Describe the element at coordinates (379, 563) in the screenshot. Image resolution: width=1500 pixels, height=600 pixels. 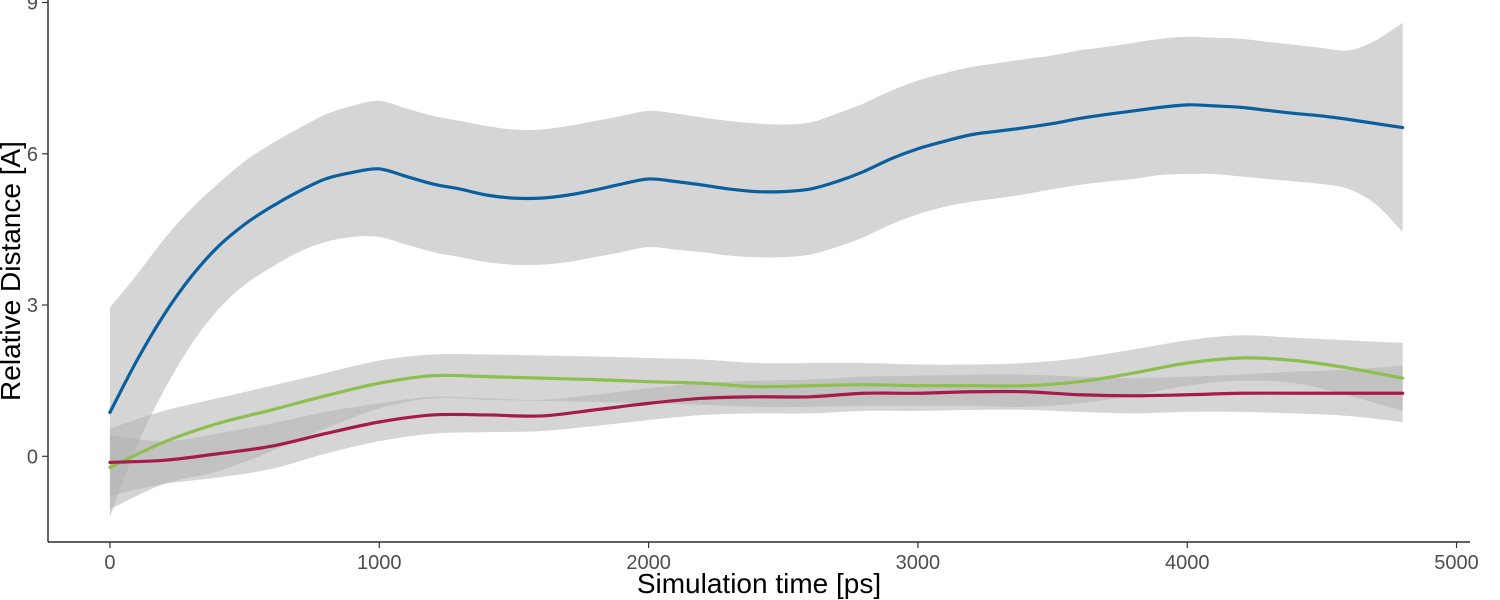
I see `x-tick-label: 1000` at that location.